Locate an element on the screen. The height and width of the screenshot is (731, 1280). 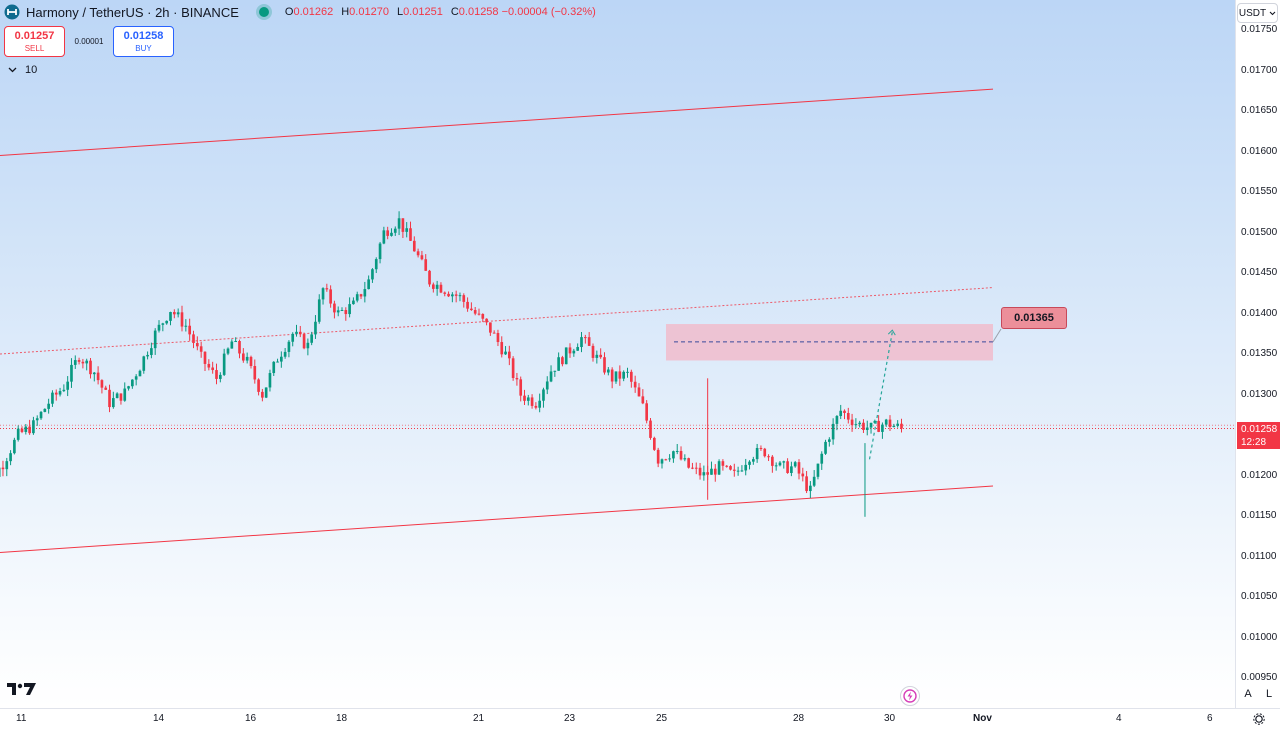
price-tick-label: 0.01400 is located at coordinates (1259, 313).